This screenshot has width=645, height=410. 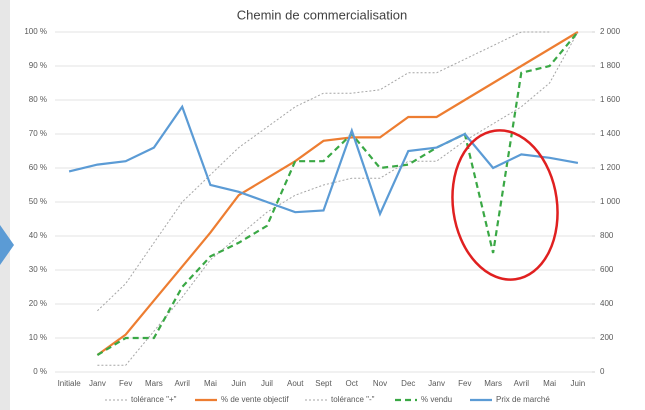 What do you see at coordinates (408, 383) in the screenshot?
I see `x-tick-label: Dec` at bounding box center [408, 383].